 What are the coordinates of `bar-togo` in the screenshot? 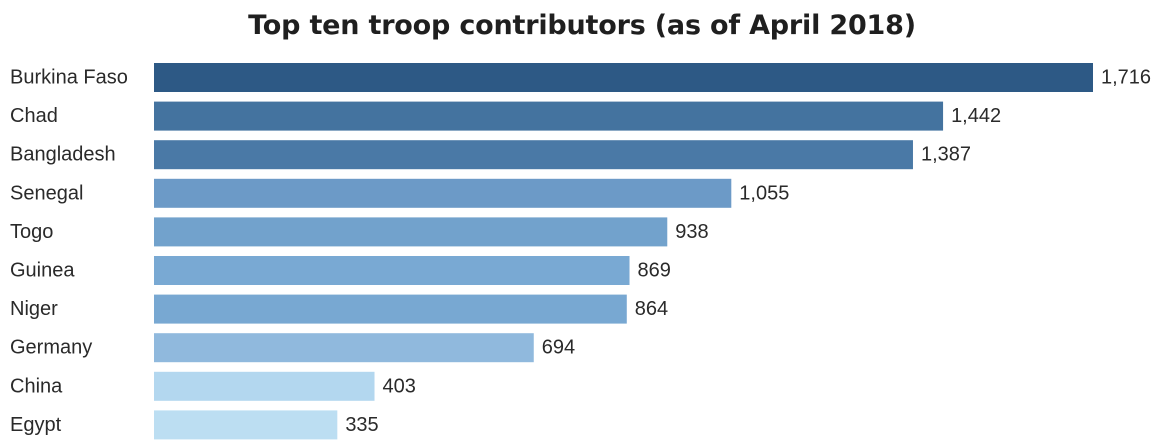 It's located at (411, 232).